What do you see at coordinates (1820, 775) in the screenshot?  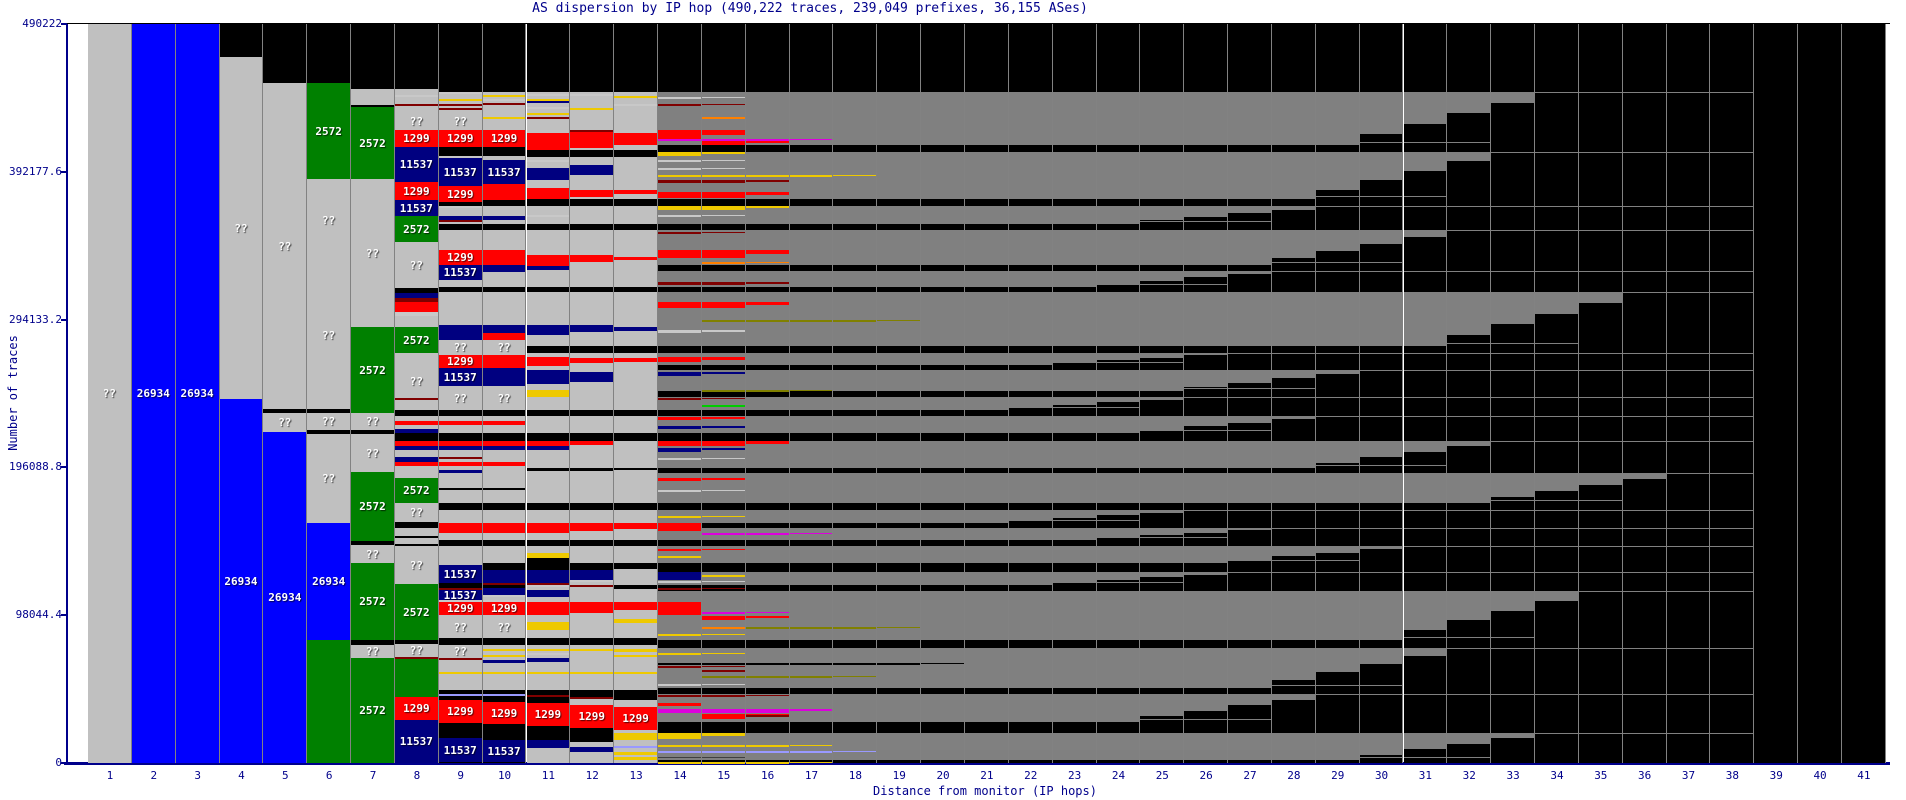 I see `x-tick-label: 40` at bounding box center [1820, 775].